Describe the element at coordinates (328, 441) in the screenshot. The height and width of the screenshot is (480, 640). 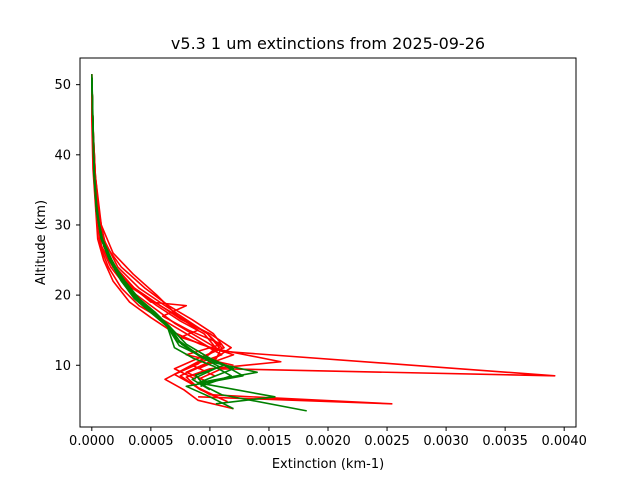
I see `x-tick-label: 0.0020` at that location.